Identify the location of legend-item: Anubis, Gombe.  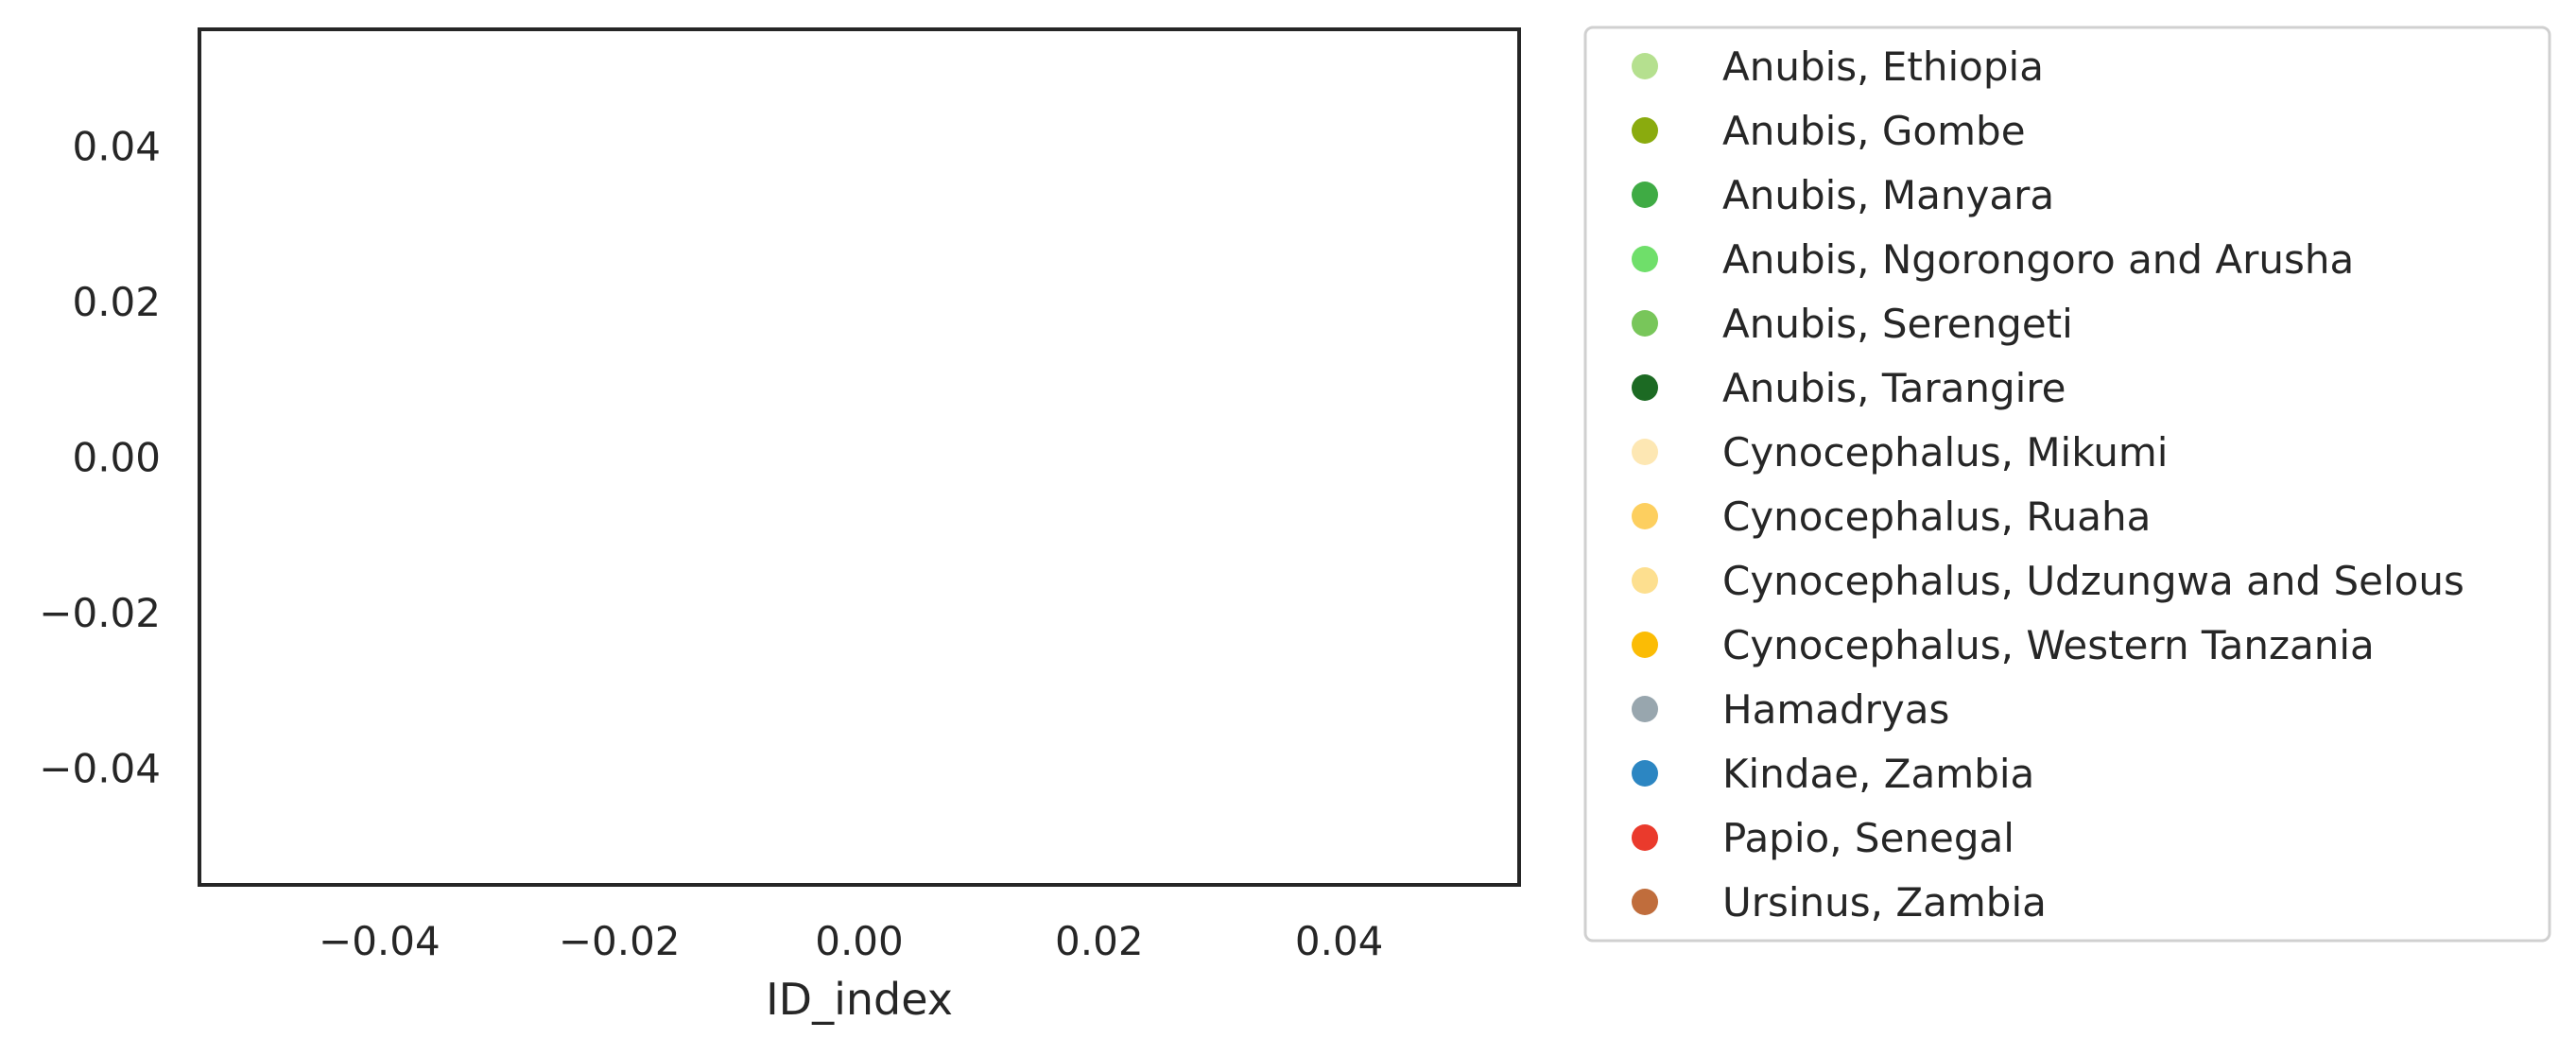
(1829, 131).